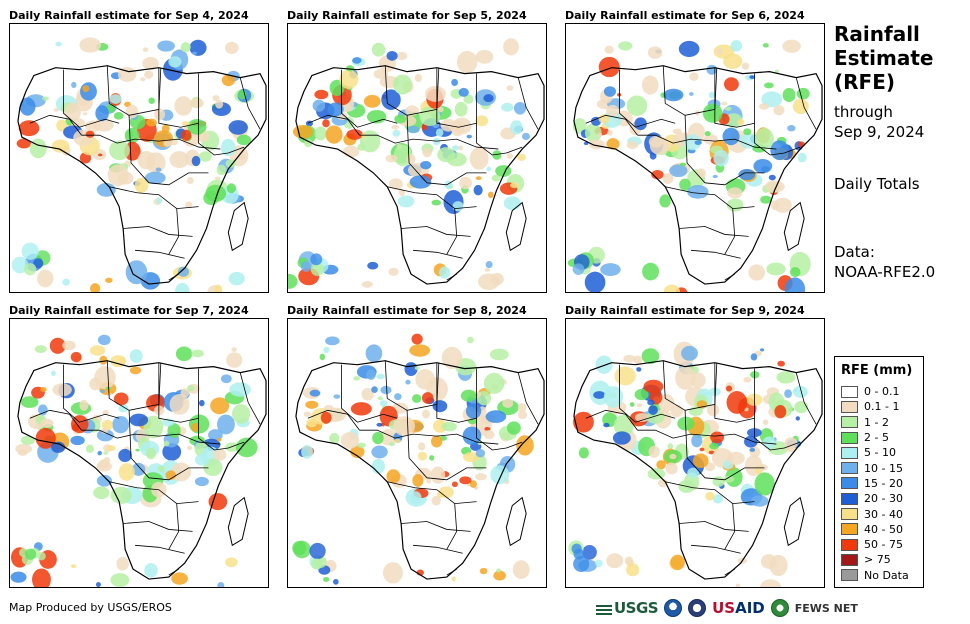  What do you see at coordinates (882, 407) in the screenshot?
I see `legend-label: 0.1 - 1` at bounding box center [882, 407].